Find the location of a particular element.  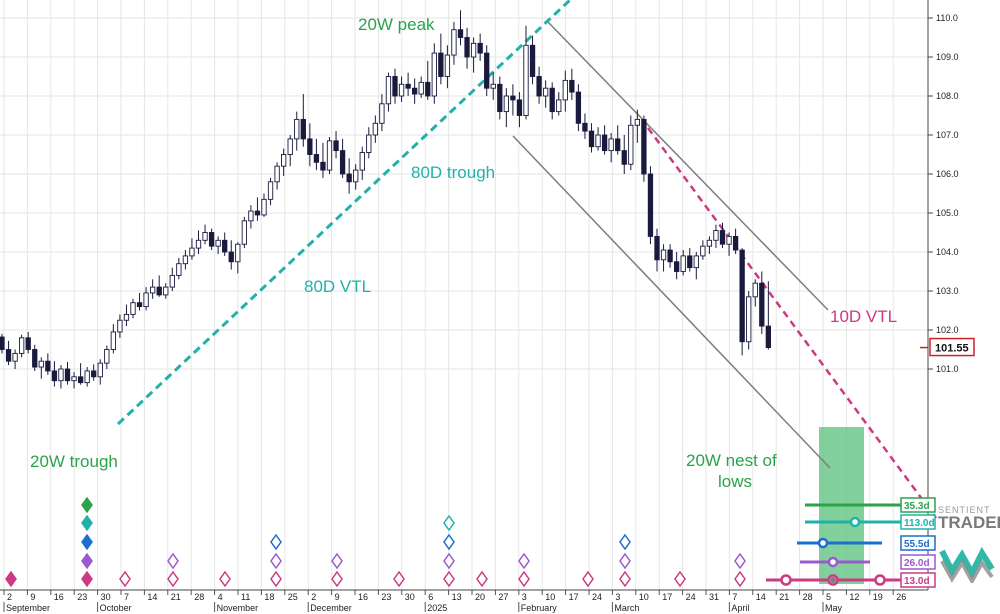

annotation-20w-peak: 20W peak is located at coordinates (396, 24).